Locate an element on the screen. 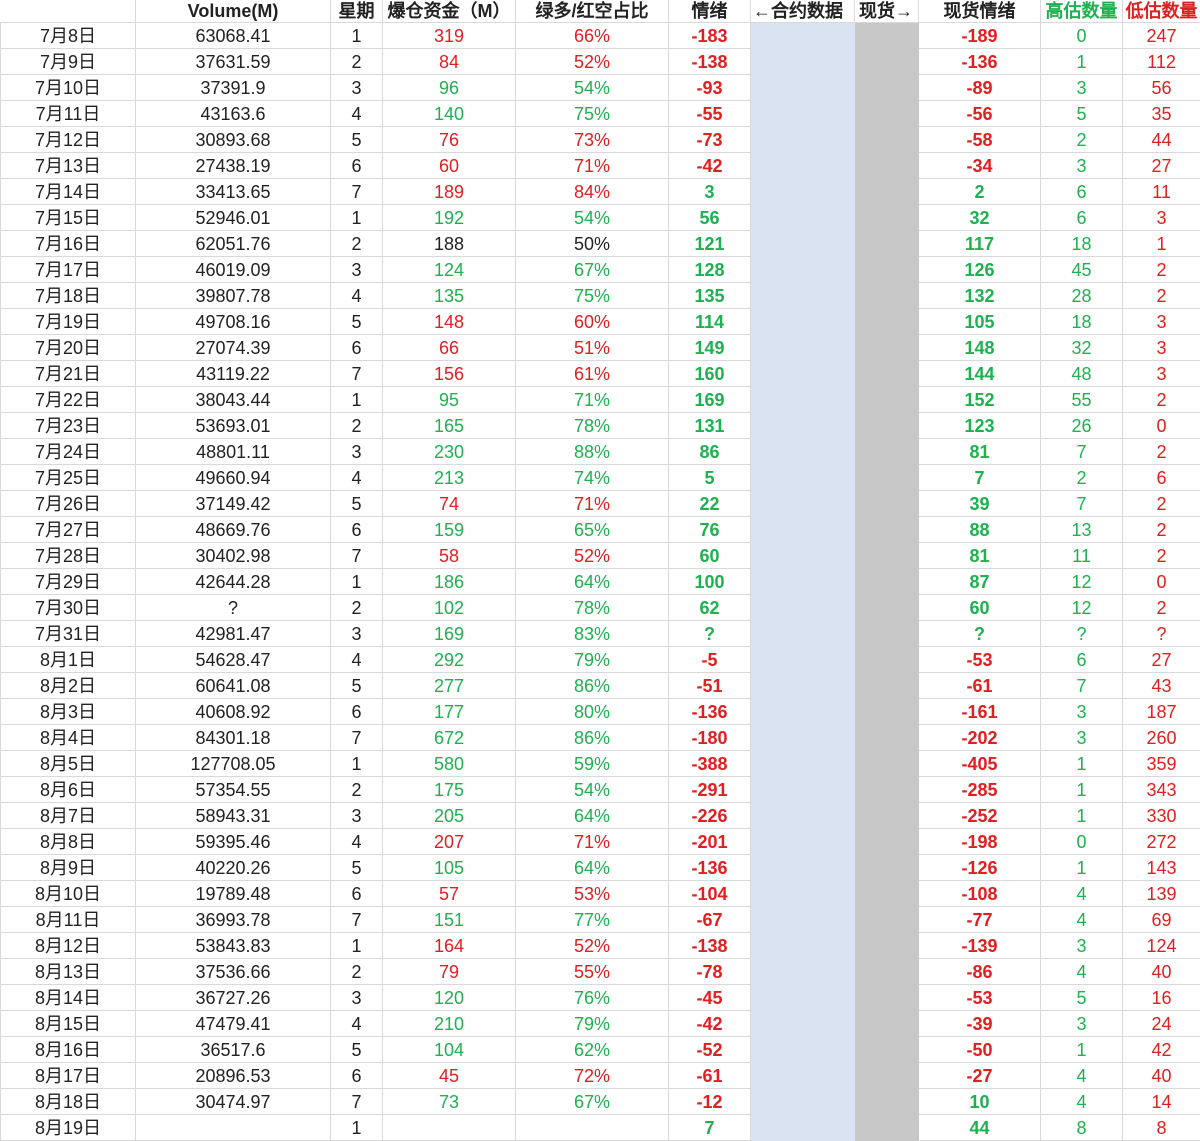  date-cell: 7月29日 is located at coordinates (68, 582).